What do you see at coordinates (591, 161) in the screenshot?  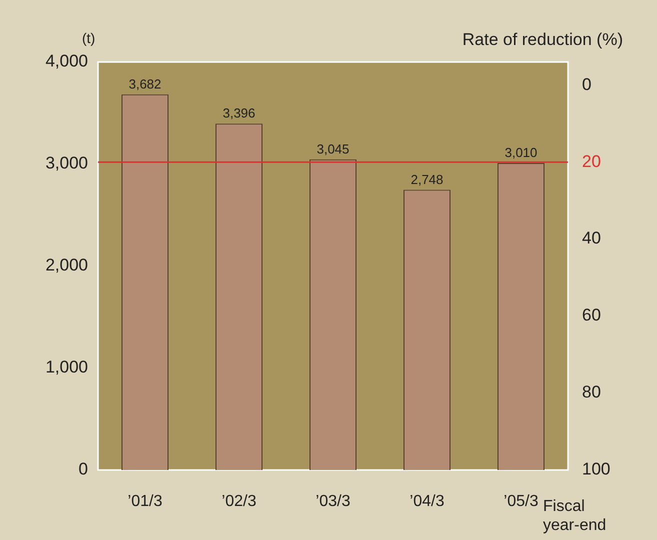 I see `y2-tick-label: 20` at bounding box center [591, 161].